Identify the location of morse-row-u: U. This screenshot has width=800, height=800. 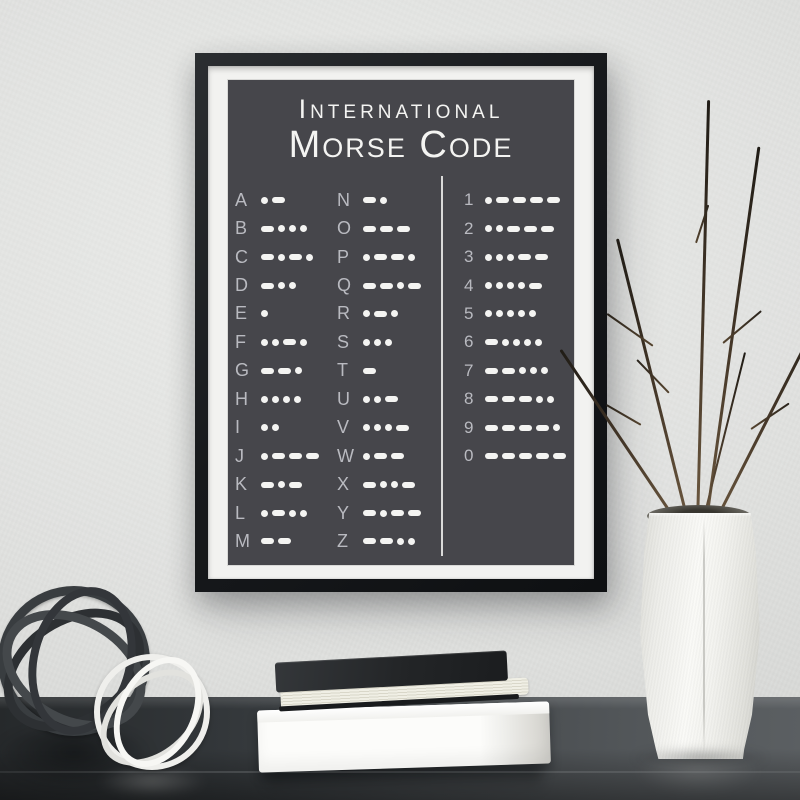
(379, 399).